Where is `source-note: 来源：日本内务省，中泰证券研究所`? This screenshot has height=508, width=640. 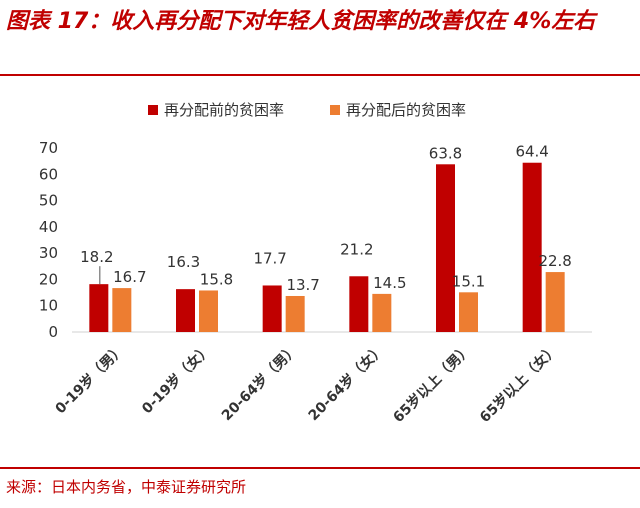 source-note: 来源：日本内务省，中泰证券研究所 is located at coordinates (126, 487).